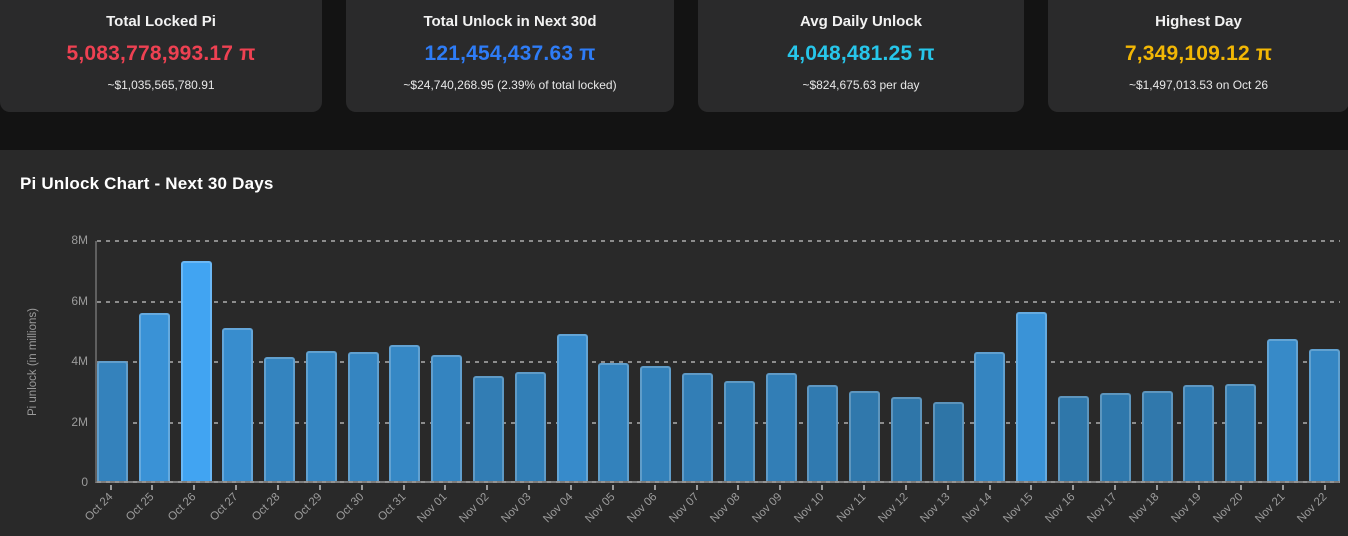 Image resolution: width=1348 pixels, height=536 pixels. I want to click on card-value: 121,454,437.63 π, so click(510, 53).